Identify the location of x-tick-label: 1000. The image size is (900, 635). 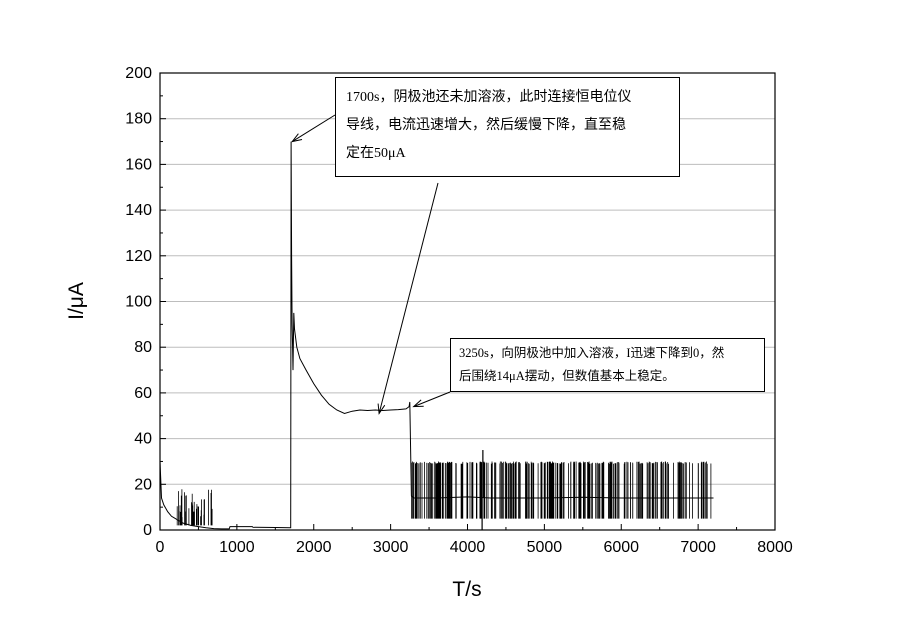
(237, 547).